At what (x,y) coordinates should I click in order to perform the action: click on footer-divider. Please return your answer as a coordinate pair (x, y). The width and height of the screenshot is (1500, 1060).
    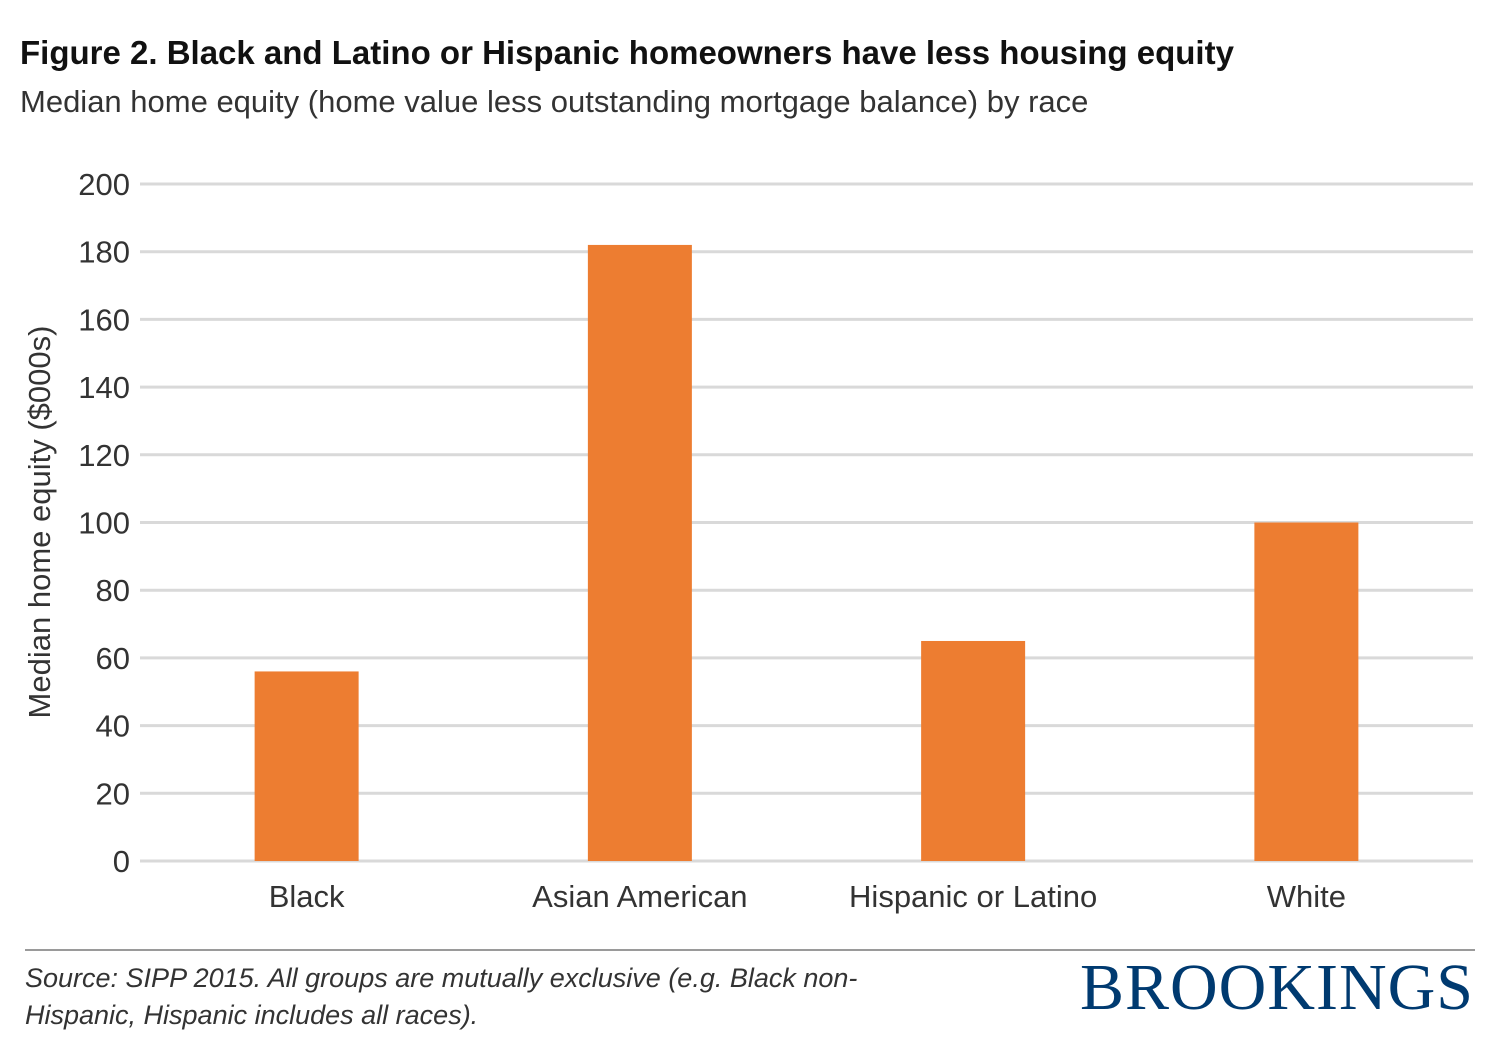
    Looking at the image, I should click on (750, 950).